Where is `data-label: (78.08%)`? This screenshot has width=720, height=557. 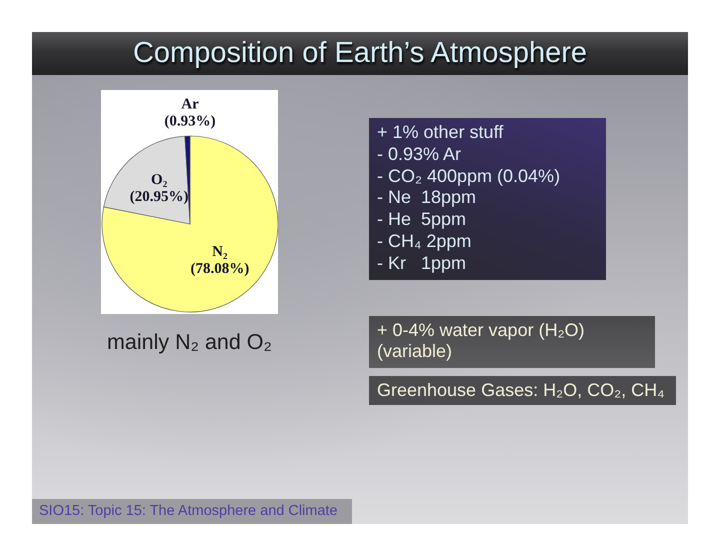
data-label: (78.08%) is located at coordinates (220, 268).